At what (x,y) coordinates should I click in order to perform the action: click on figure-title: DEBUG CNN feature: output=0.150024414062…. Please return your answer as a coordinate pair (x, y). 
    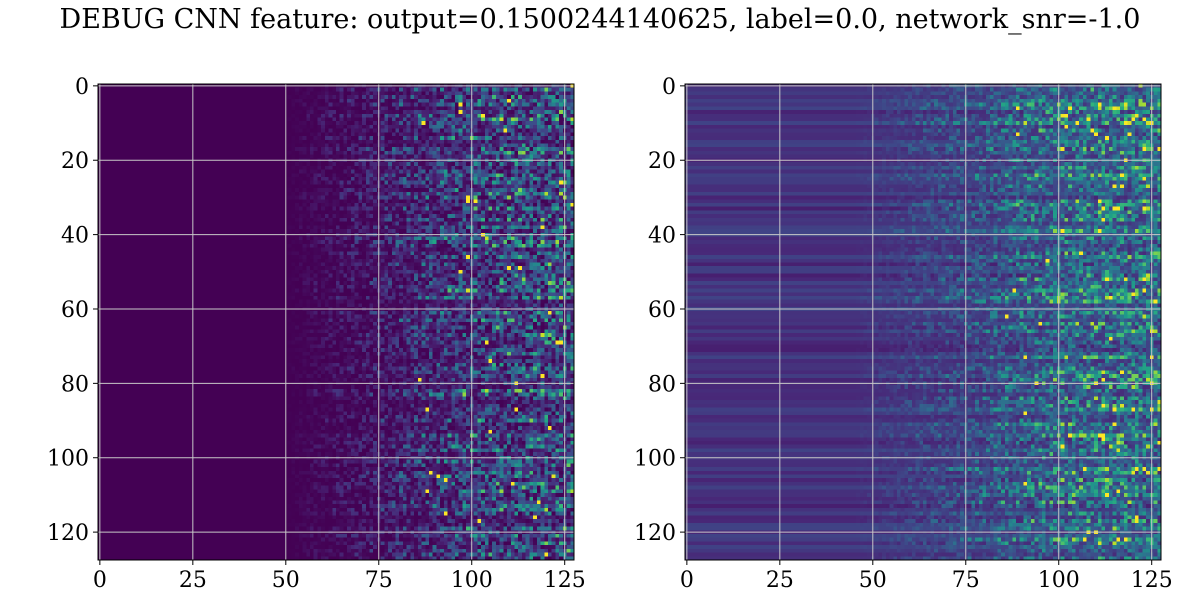
    Looking at the image, I should click on (600, 19).